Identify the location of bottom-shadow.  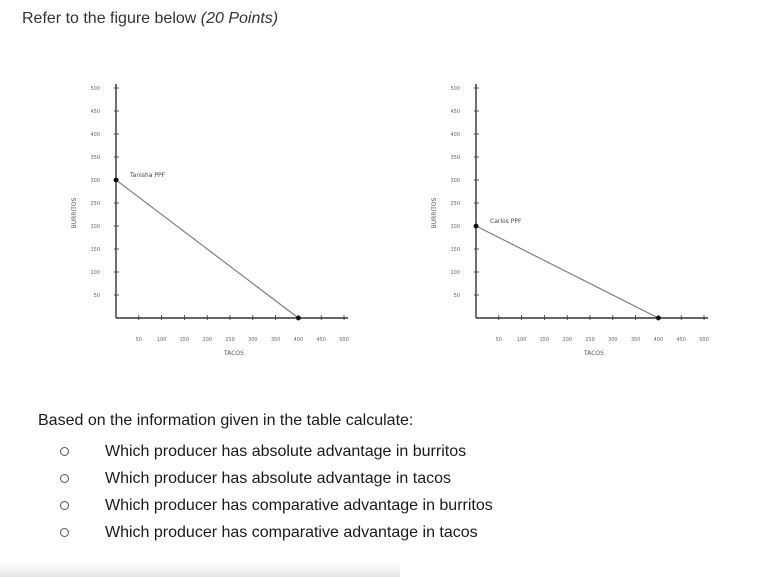
(200, 570).